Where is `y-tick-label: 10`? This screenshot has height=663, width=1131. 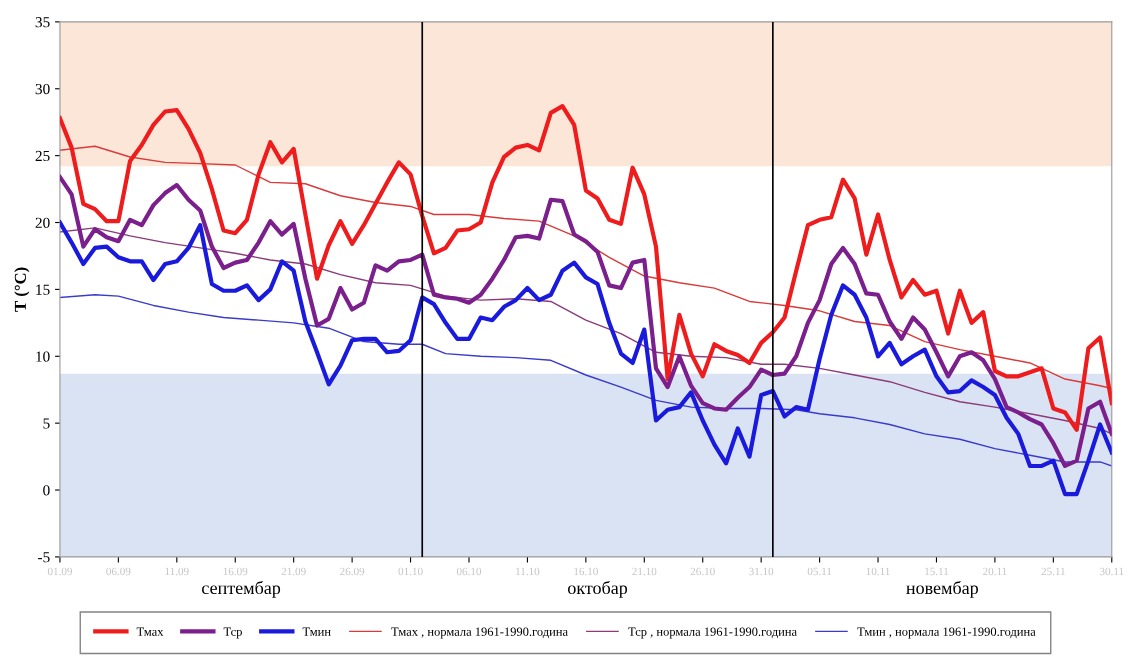
y-tick-label: 10 is located at coordinates (43, 356).